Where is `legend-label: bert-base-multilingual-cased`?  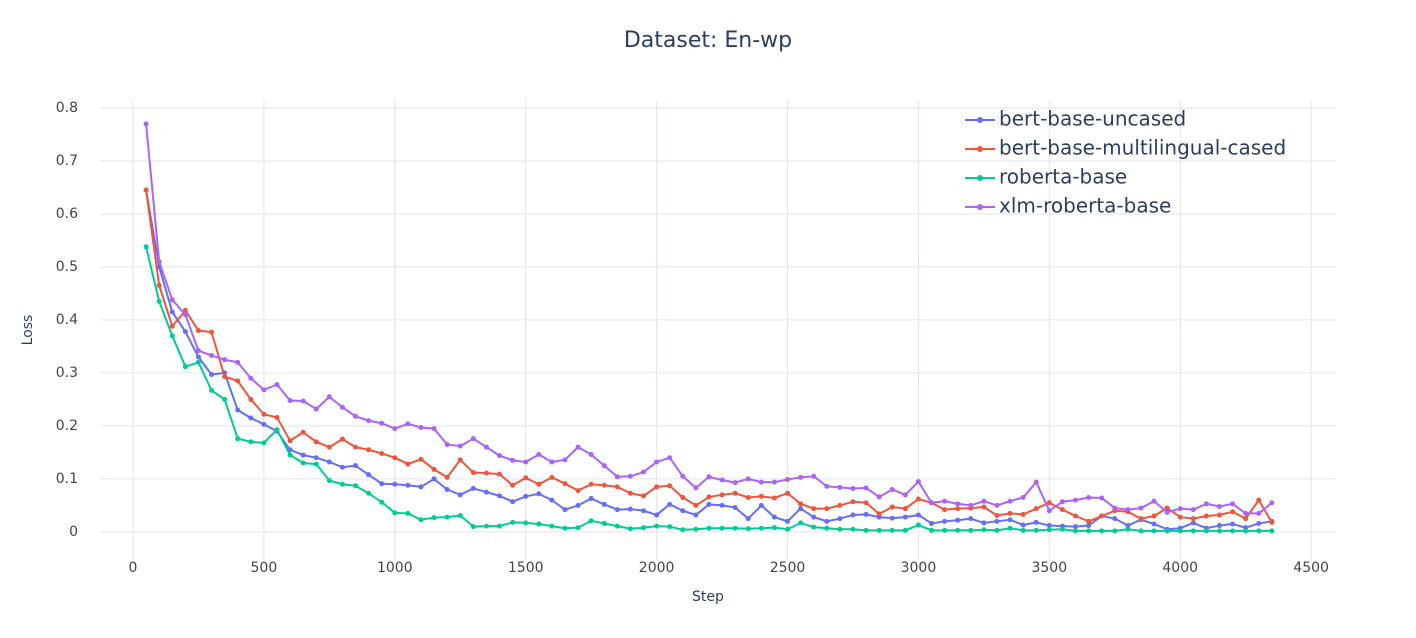 legend-label: bert-base-multilingual-cased is located at coordinates (1142, 148).